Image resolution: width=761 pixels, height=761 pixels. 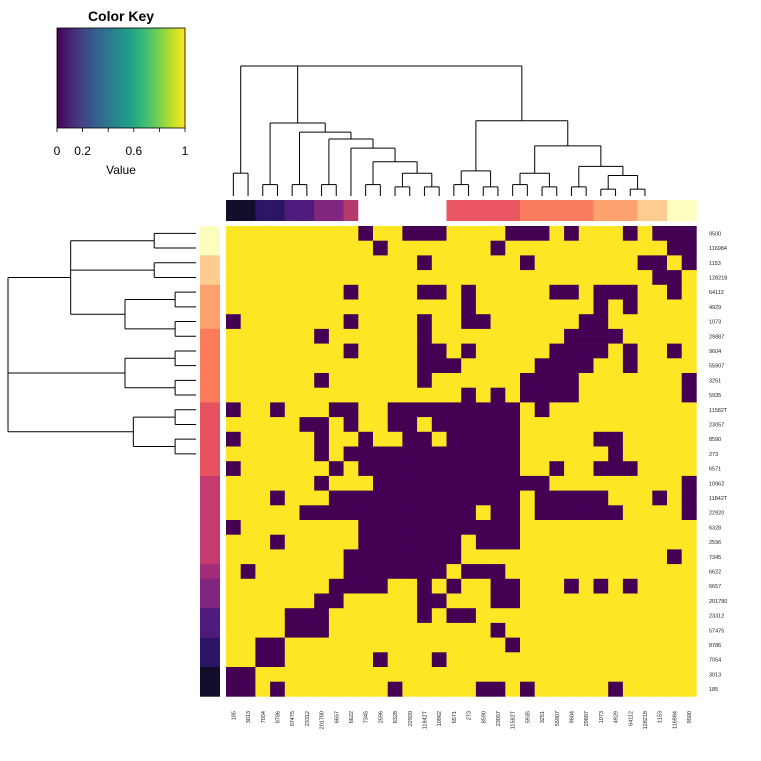 I want to click on row-label: 11582T, so click(x=718, y=411).